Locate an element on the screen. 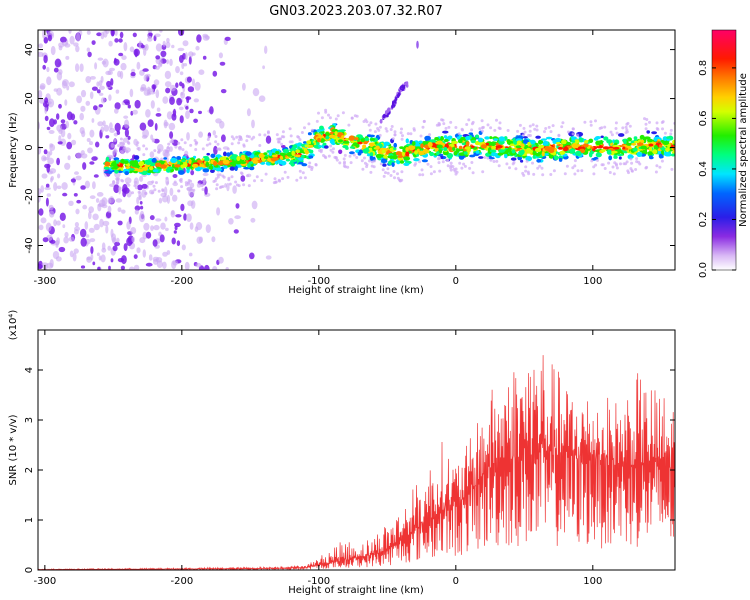 The height and width of the screenshot is (600, 750). branch-point is located at coordinates (388, 111).